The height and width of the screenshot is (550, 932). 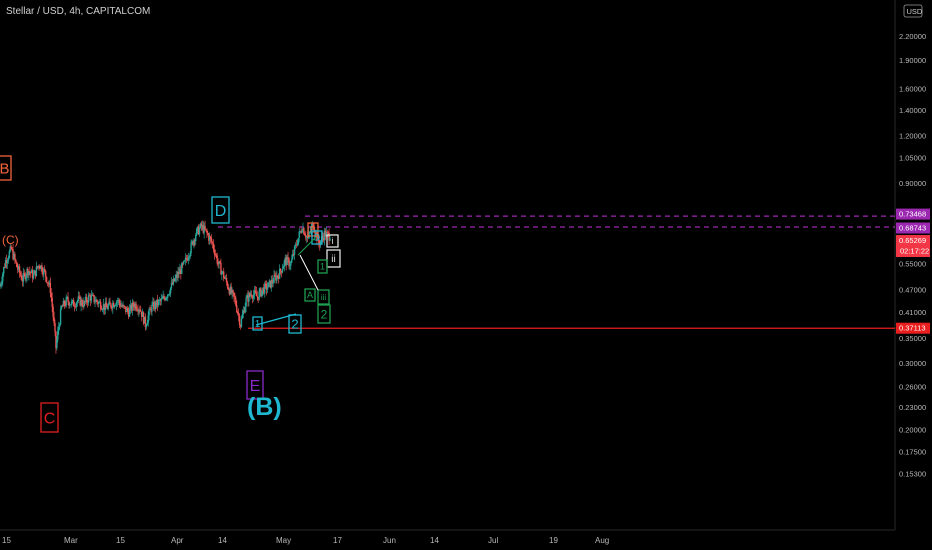 I want to click on wave-label: C, so click(x=50, y=418).